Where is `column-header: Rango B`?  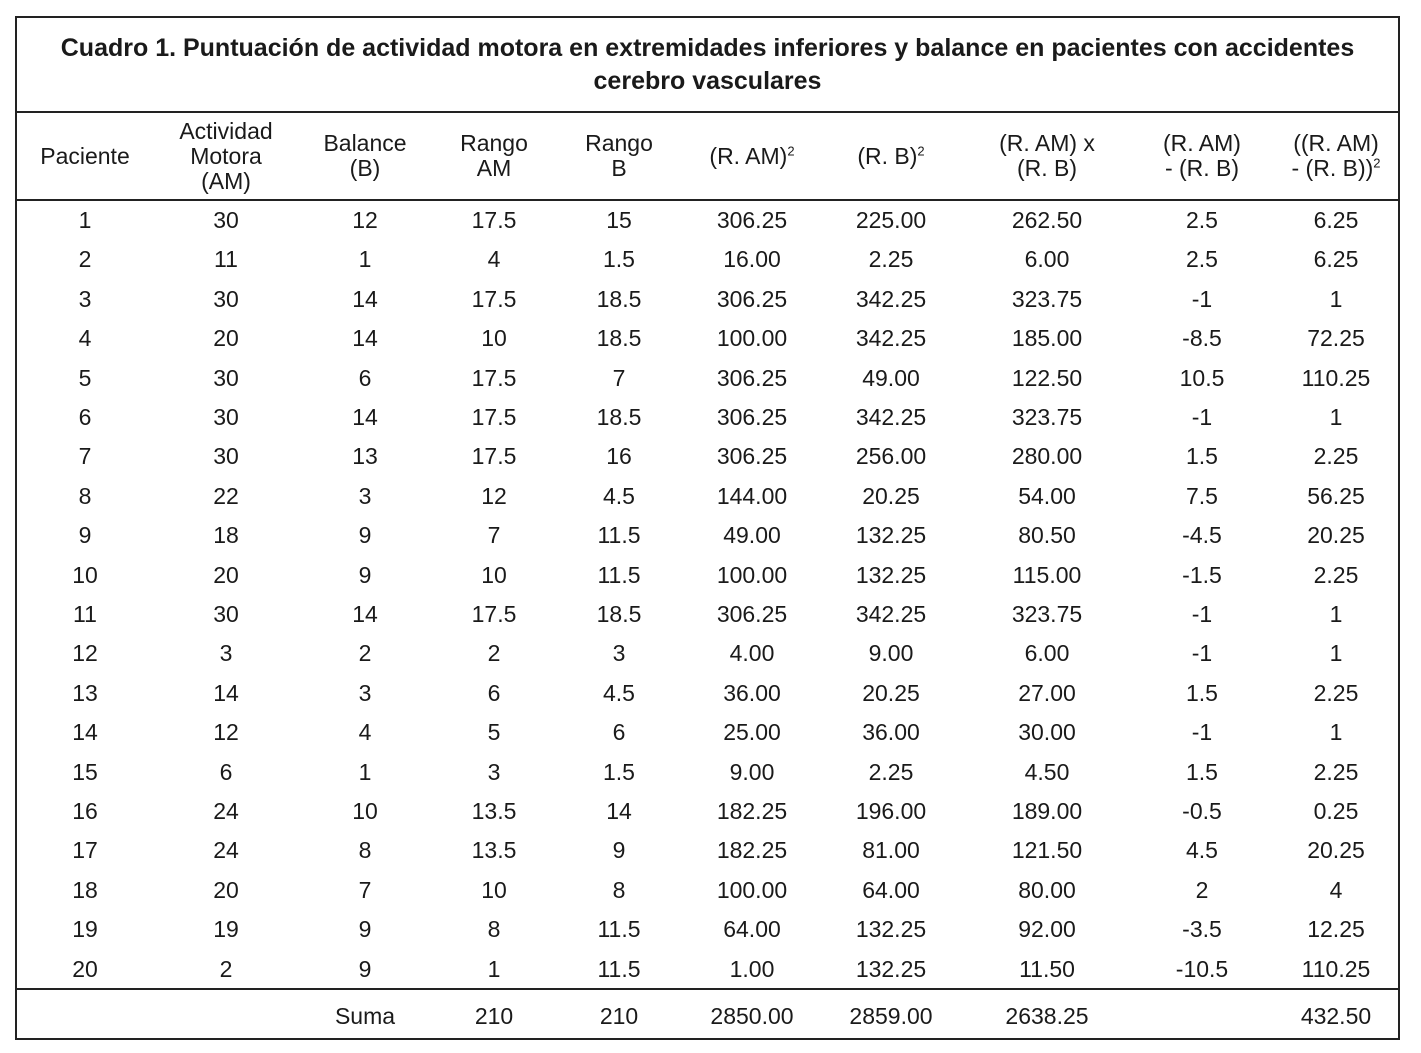
column-header: Rango B is located at coordinates (619, 156).